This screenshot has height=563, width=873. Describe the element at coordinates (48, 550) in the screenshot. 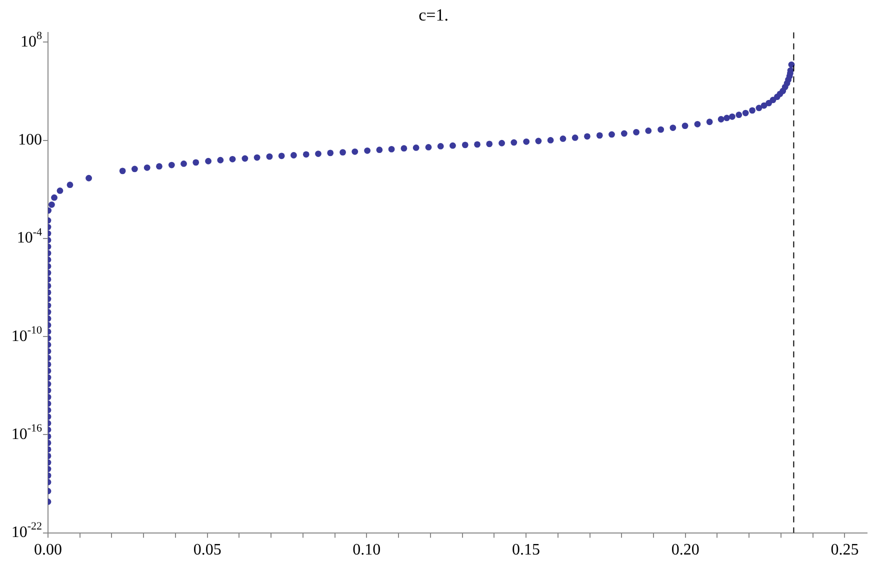

I see `x-tick-label: 0.00` at that location.